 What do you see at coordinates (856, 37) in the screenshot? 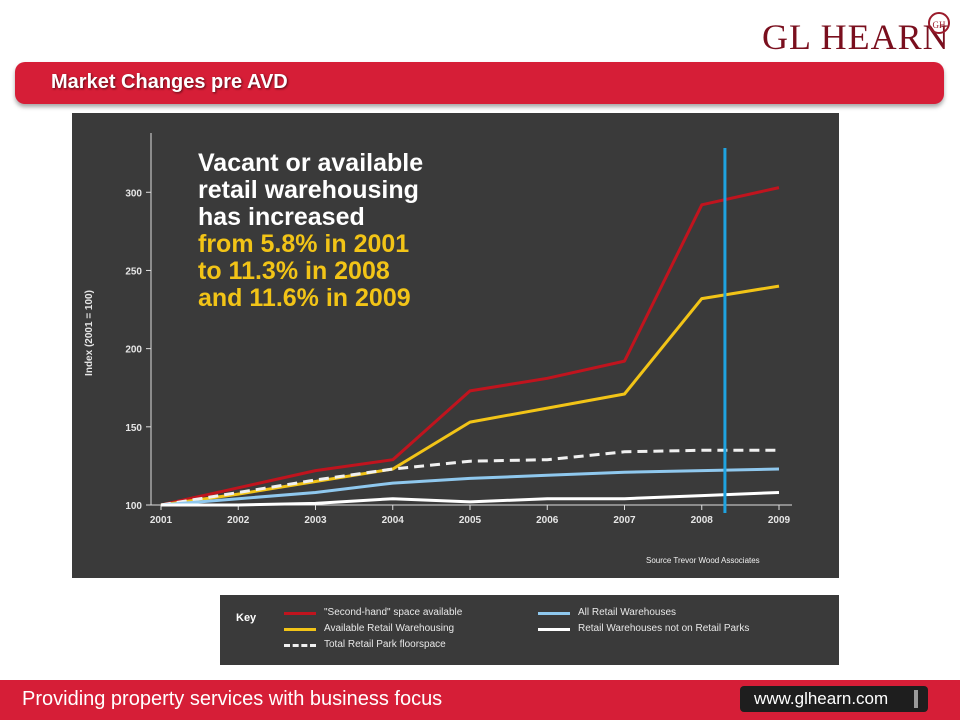
I see `logo-text: GL HEARN` at bounding box center [856, 37].